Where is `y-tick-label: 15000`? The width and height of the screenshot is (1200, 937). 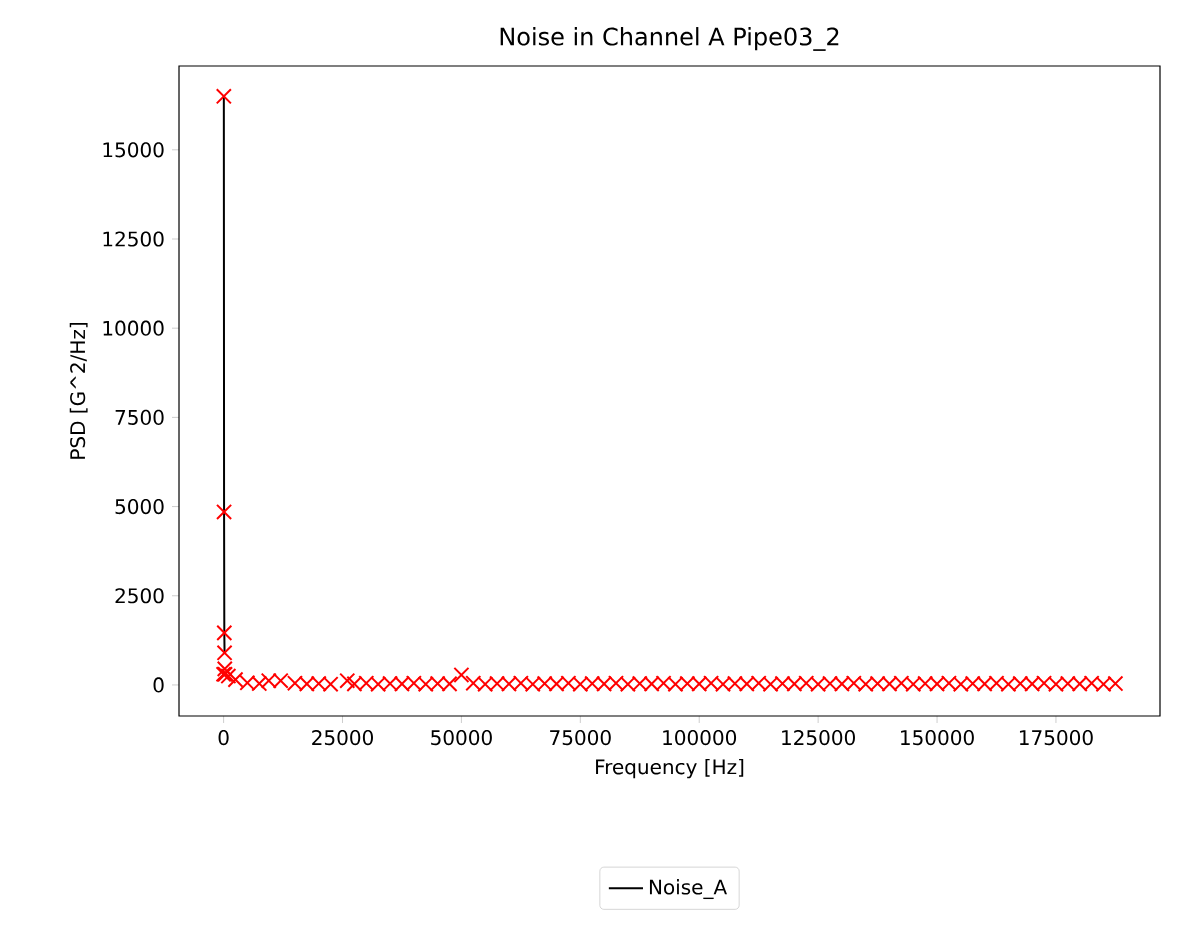
y-tick-label: 15000 is located at coordinates (133, 150).